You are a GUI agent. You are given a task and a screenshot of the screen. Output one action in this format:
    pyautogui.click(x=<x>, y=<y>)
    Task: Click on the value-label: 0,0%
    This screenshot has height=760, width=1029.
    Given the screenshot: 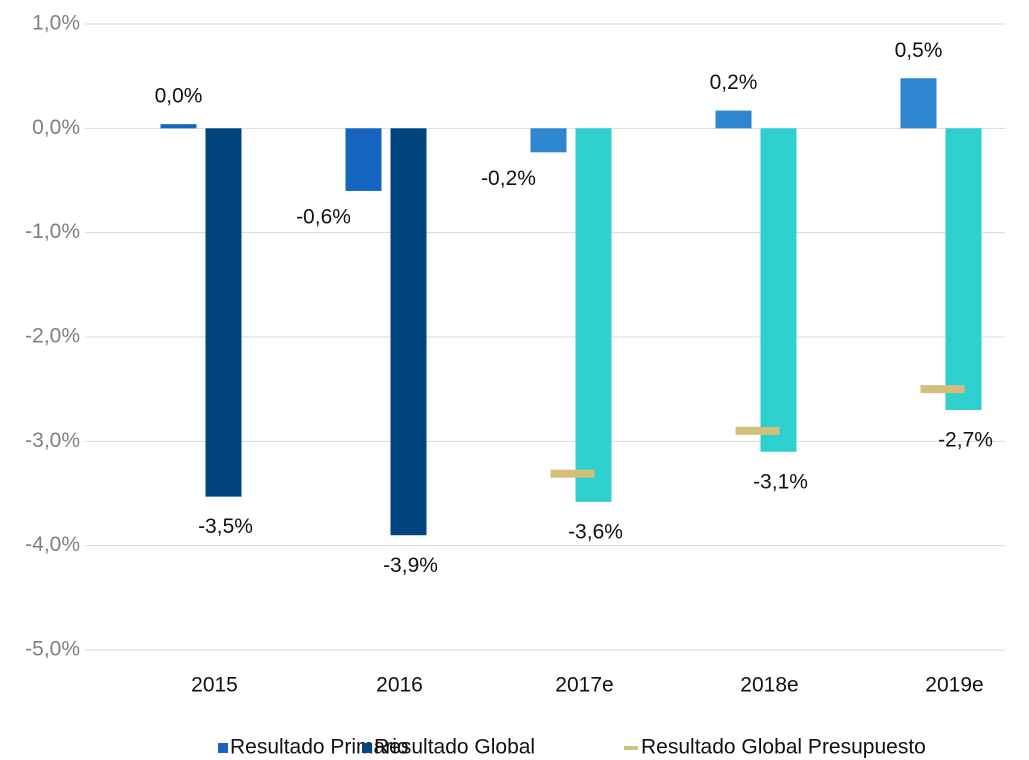 What is the action you would take?
    pyautogui.click(x=179, y=96)
    